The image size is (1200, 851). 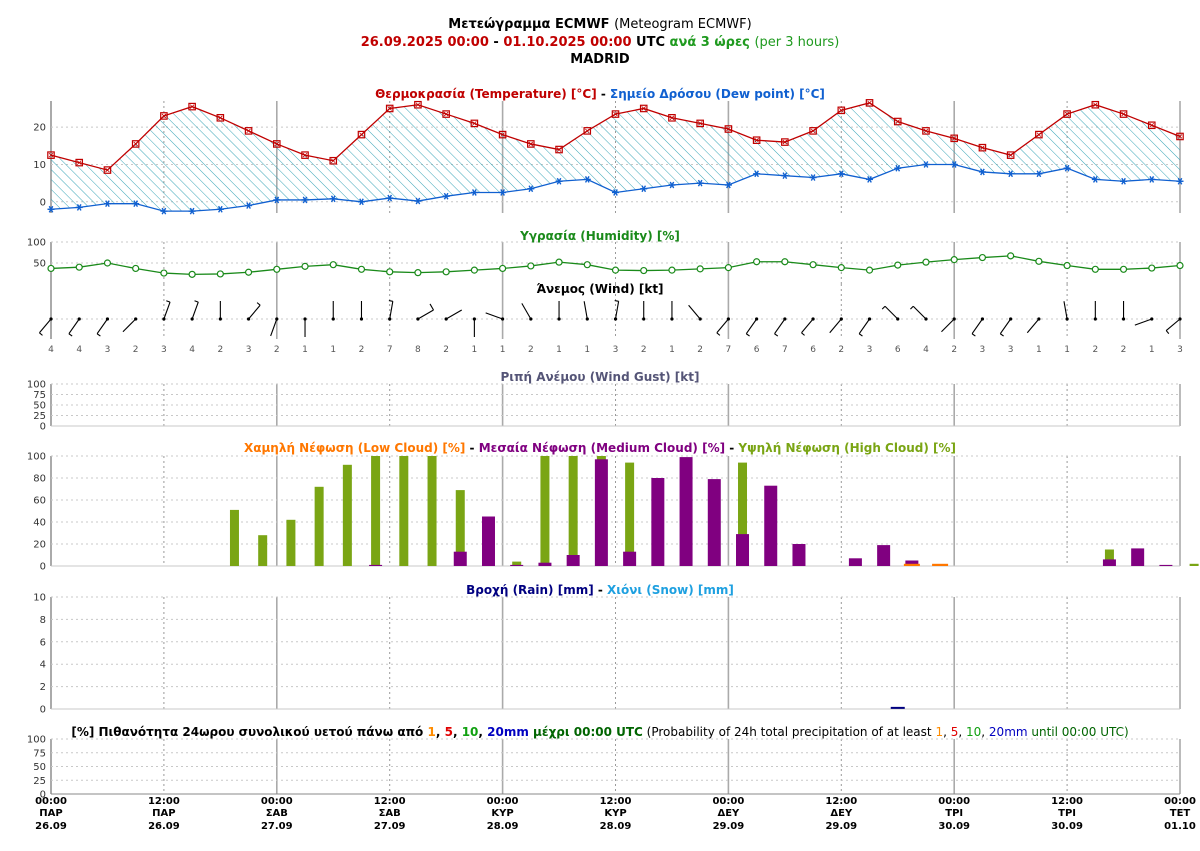 I want to click on period-dash: -, so click(x=496, y=42).